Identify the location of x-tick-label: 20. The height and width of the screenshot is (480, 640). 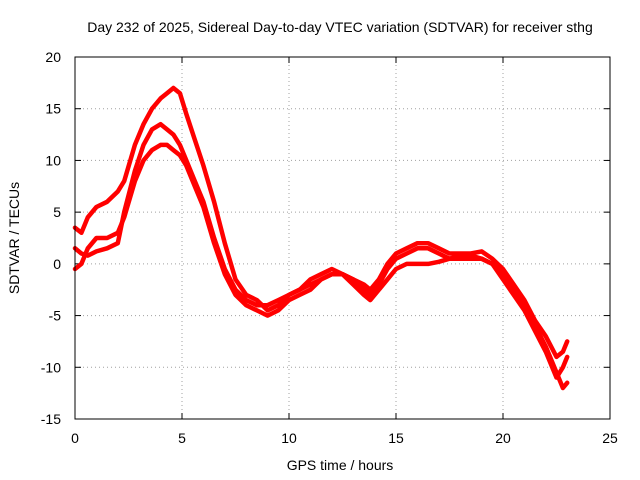
(503, 438).